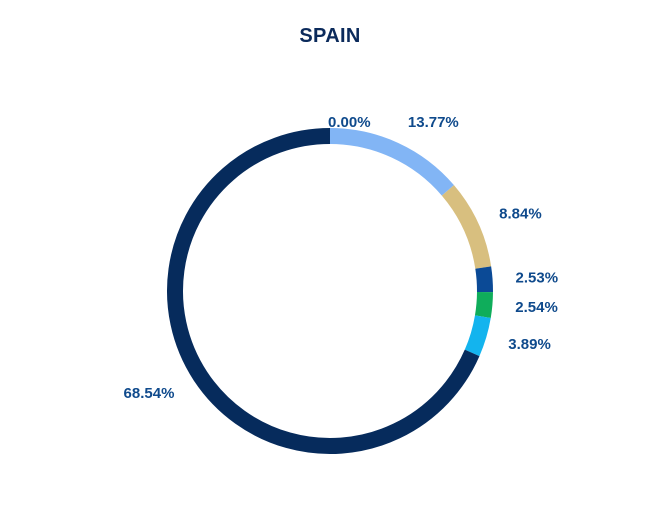 The image size is (660, 530). What do you see at coordinates (536, 307) in the screenshot?
I see `slice-value-label: 2.54%` at bounding box center [536, 307].